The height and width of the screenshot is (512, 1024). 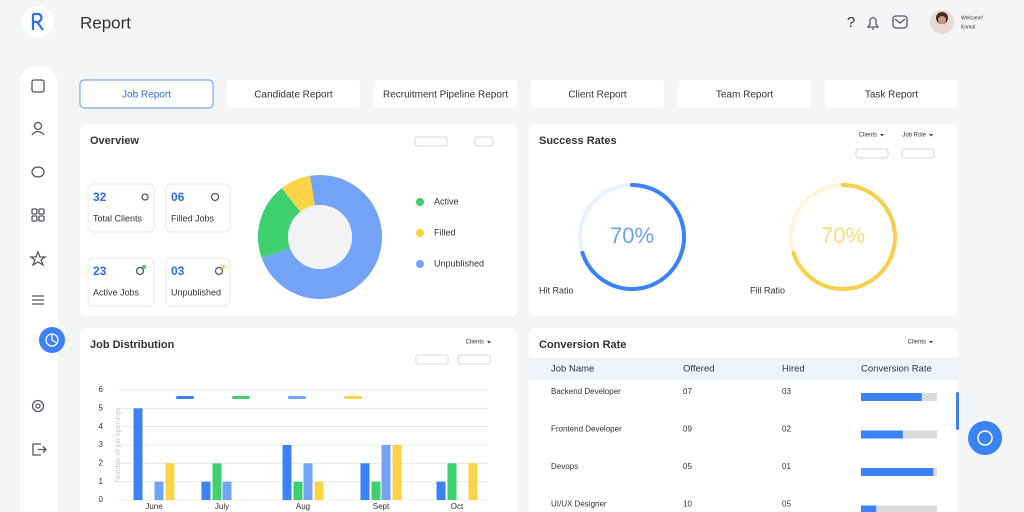 I want to click on column-header: Conversion Rate, so click(x=896, y=369).